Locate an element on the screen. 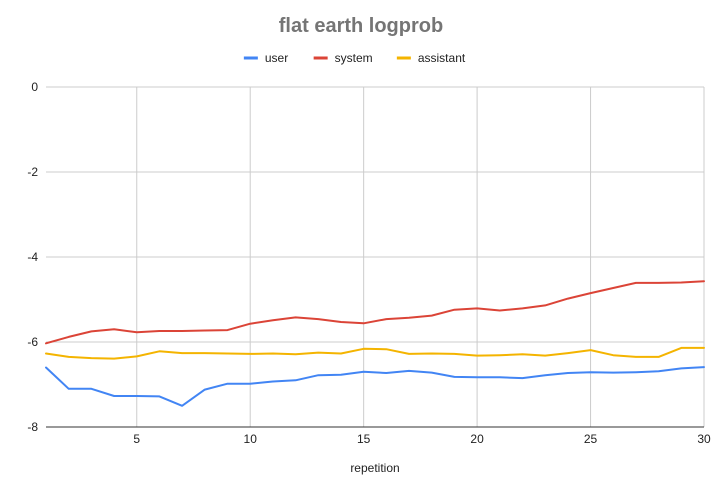 The width and height of the screenshot is (723, 488). legend-item-assistant: assistant is located at coordinates (431, 58).